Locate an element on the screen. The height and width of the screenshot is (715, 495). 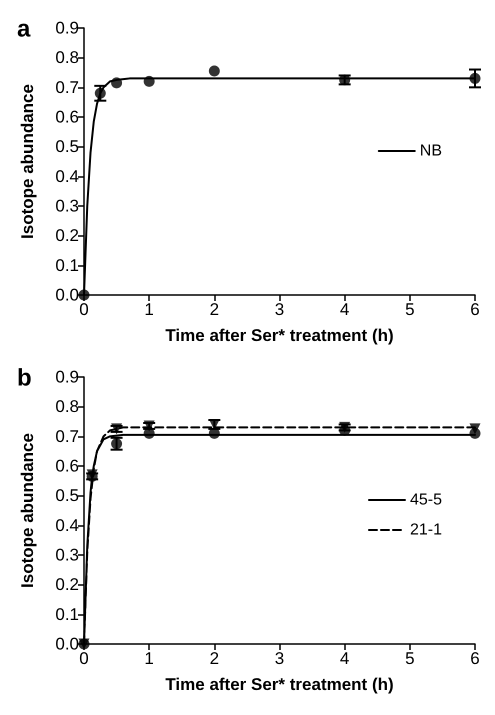
legend-label: 21-1 is located at coordinates (426, 530).